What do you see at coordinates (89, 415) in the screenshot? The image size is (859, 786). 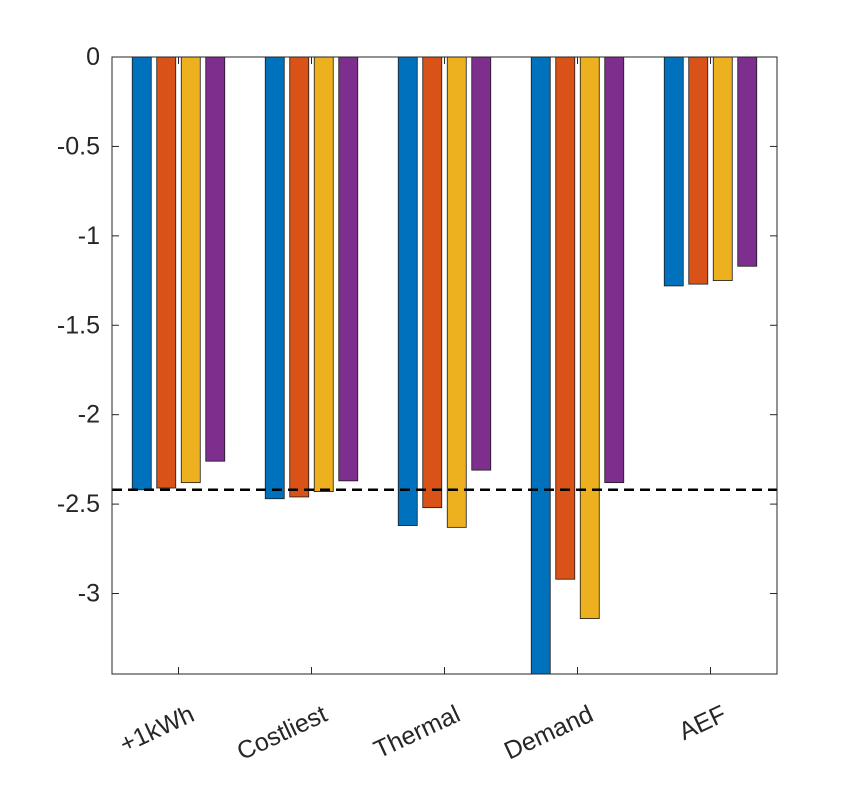 I see `y-tick-label: -2` at bounding box center [89, 415].